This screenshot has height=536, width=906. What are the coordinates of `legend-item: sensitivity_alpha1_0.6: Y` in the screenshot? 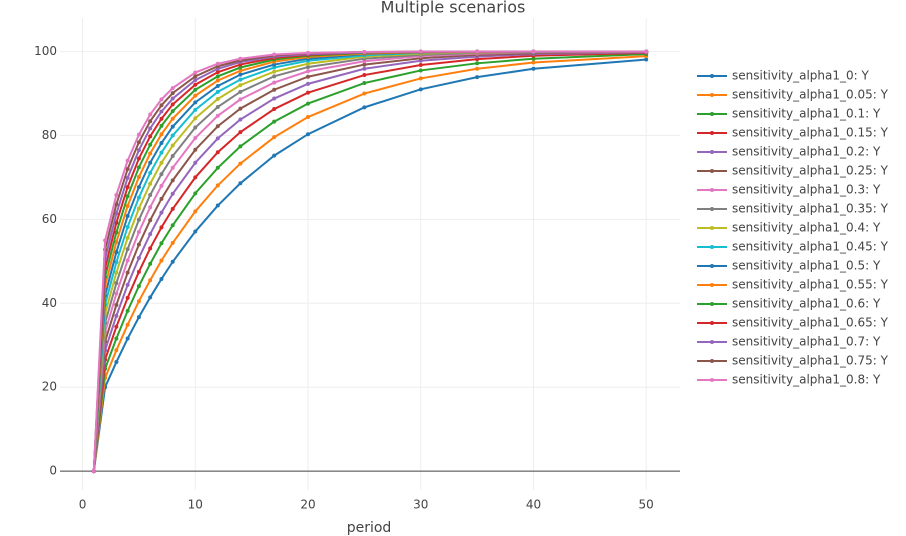 It's located at (789, 304).